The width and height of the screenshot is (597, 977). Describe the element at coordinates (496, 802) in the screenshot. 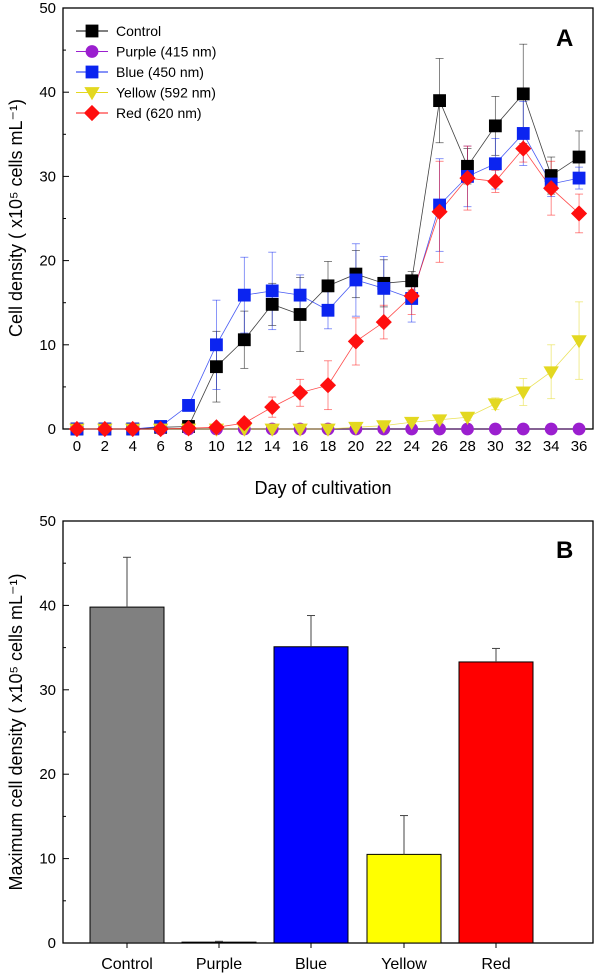

I see `bar-red` at that location.